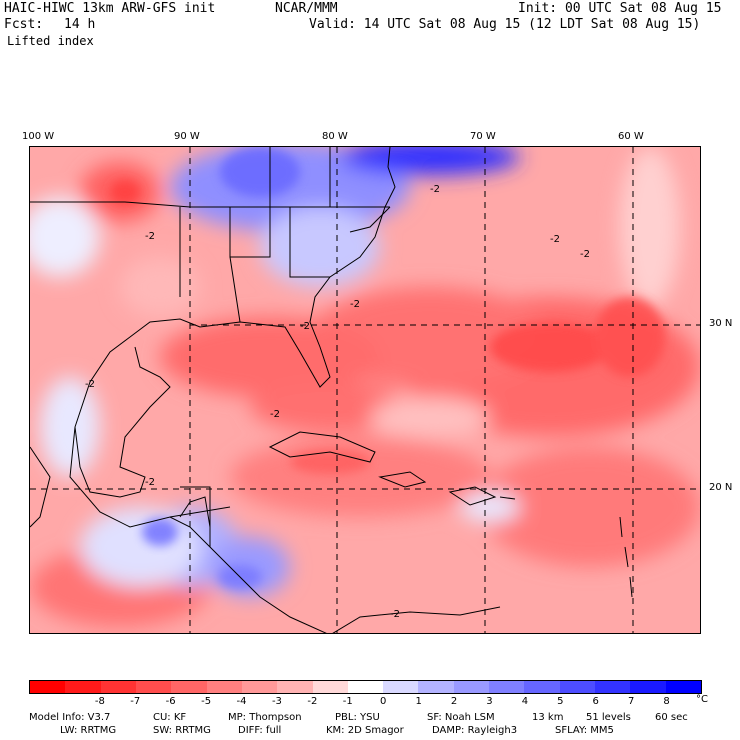  What do you see at coordinates (365, 730) in the screenshot?
I see `model-info-item: KM: 2D Smagor` at bounding box center [365, 730].